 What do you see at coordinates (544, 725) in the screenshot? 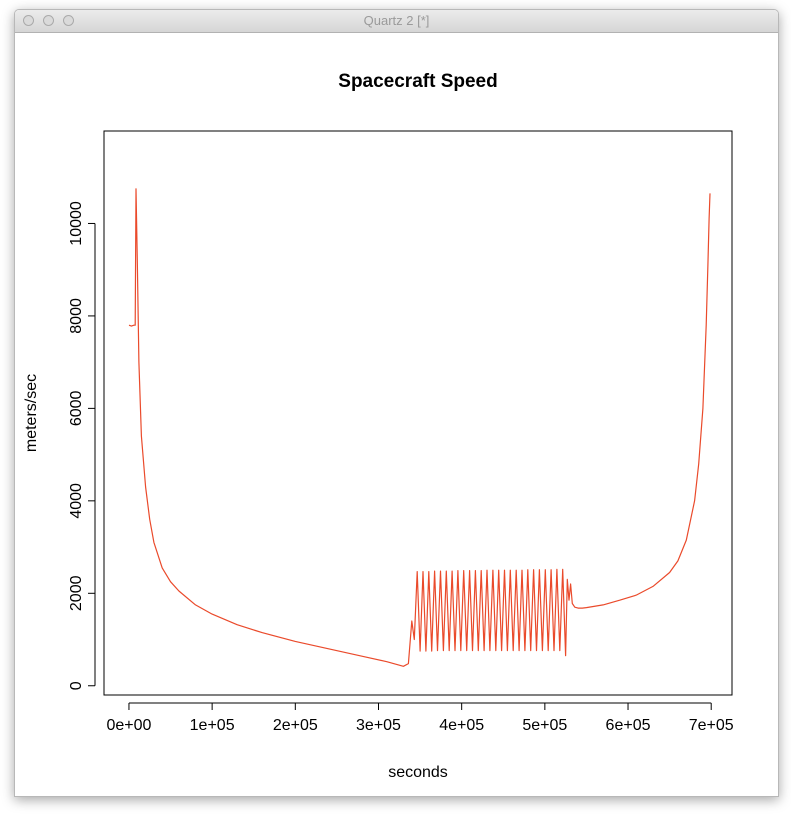
I see `x-tick-label: 5e+05` at bounding box center [544, 725].